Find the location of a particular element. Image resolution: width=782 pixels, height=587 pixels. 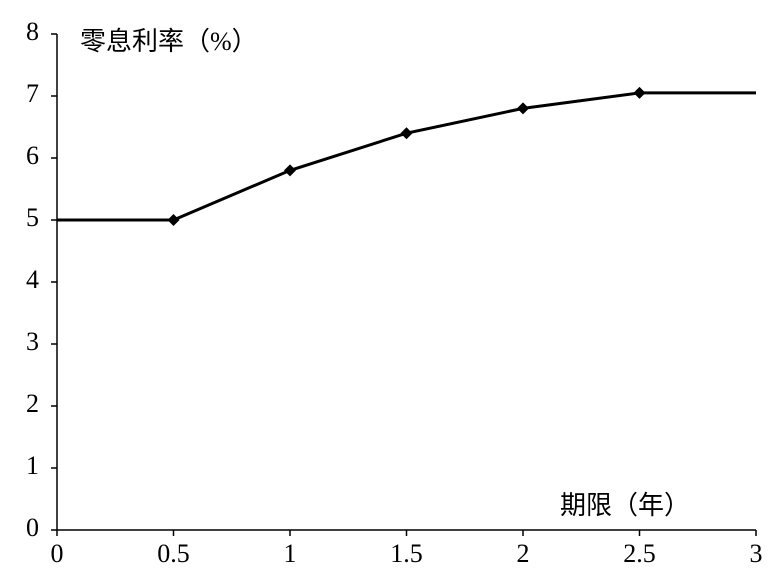

x-tick-label: 2.5 is located at coordinates (639, 553).